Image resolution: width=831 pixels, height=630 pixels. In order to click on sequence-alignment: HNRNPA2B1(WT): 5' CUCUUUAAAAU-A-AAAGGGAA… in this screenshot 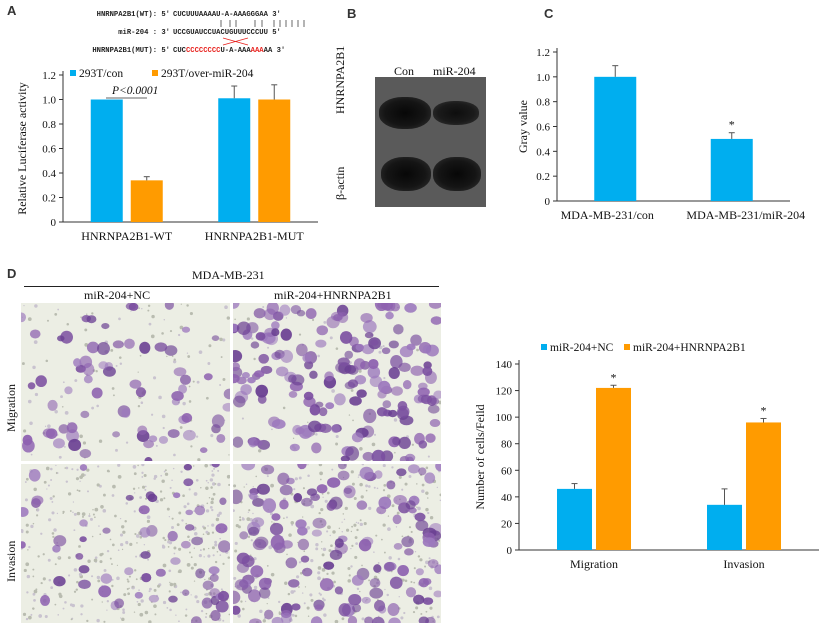, I will do `click(198, 33)`.